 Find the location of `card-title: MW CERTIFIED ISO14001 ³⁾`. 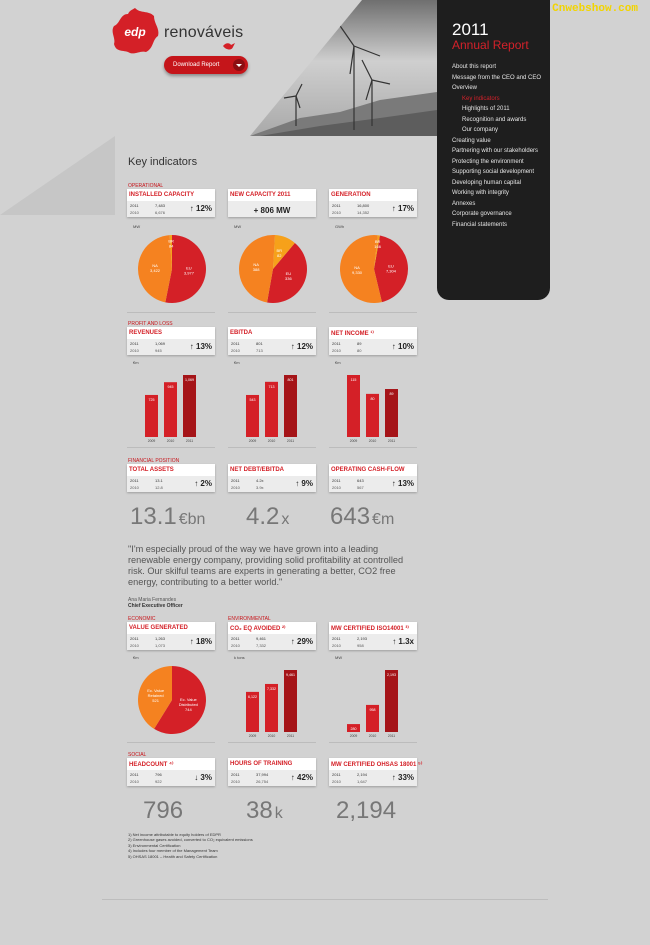

card-title: MW CERTIFIED ISO14001 ³⁾ is located at coordinates (370, 629).